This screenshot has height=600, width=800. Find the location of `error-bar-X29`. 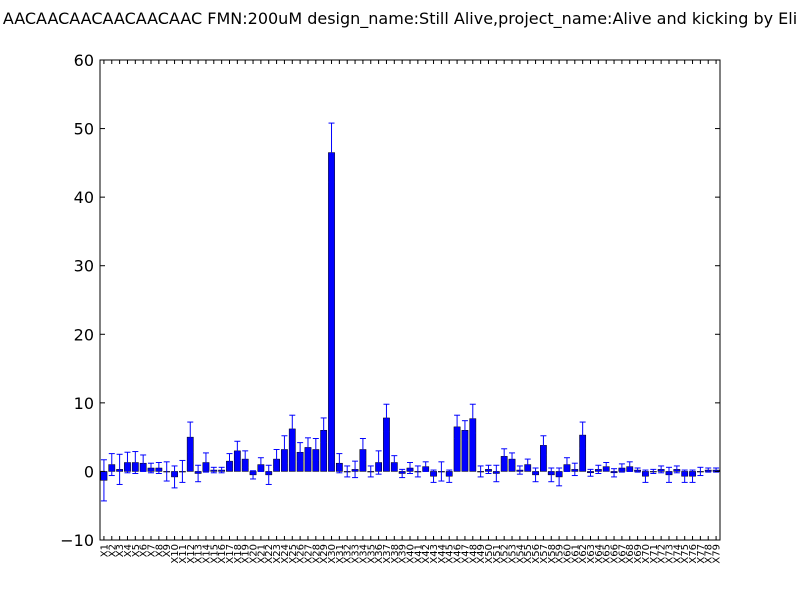

error-bar-X29 is located at coordinates (323, 430).